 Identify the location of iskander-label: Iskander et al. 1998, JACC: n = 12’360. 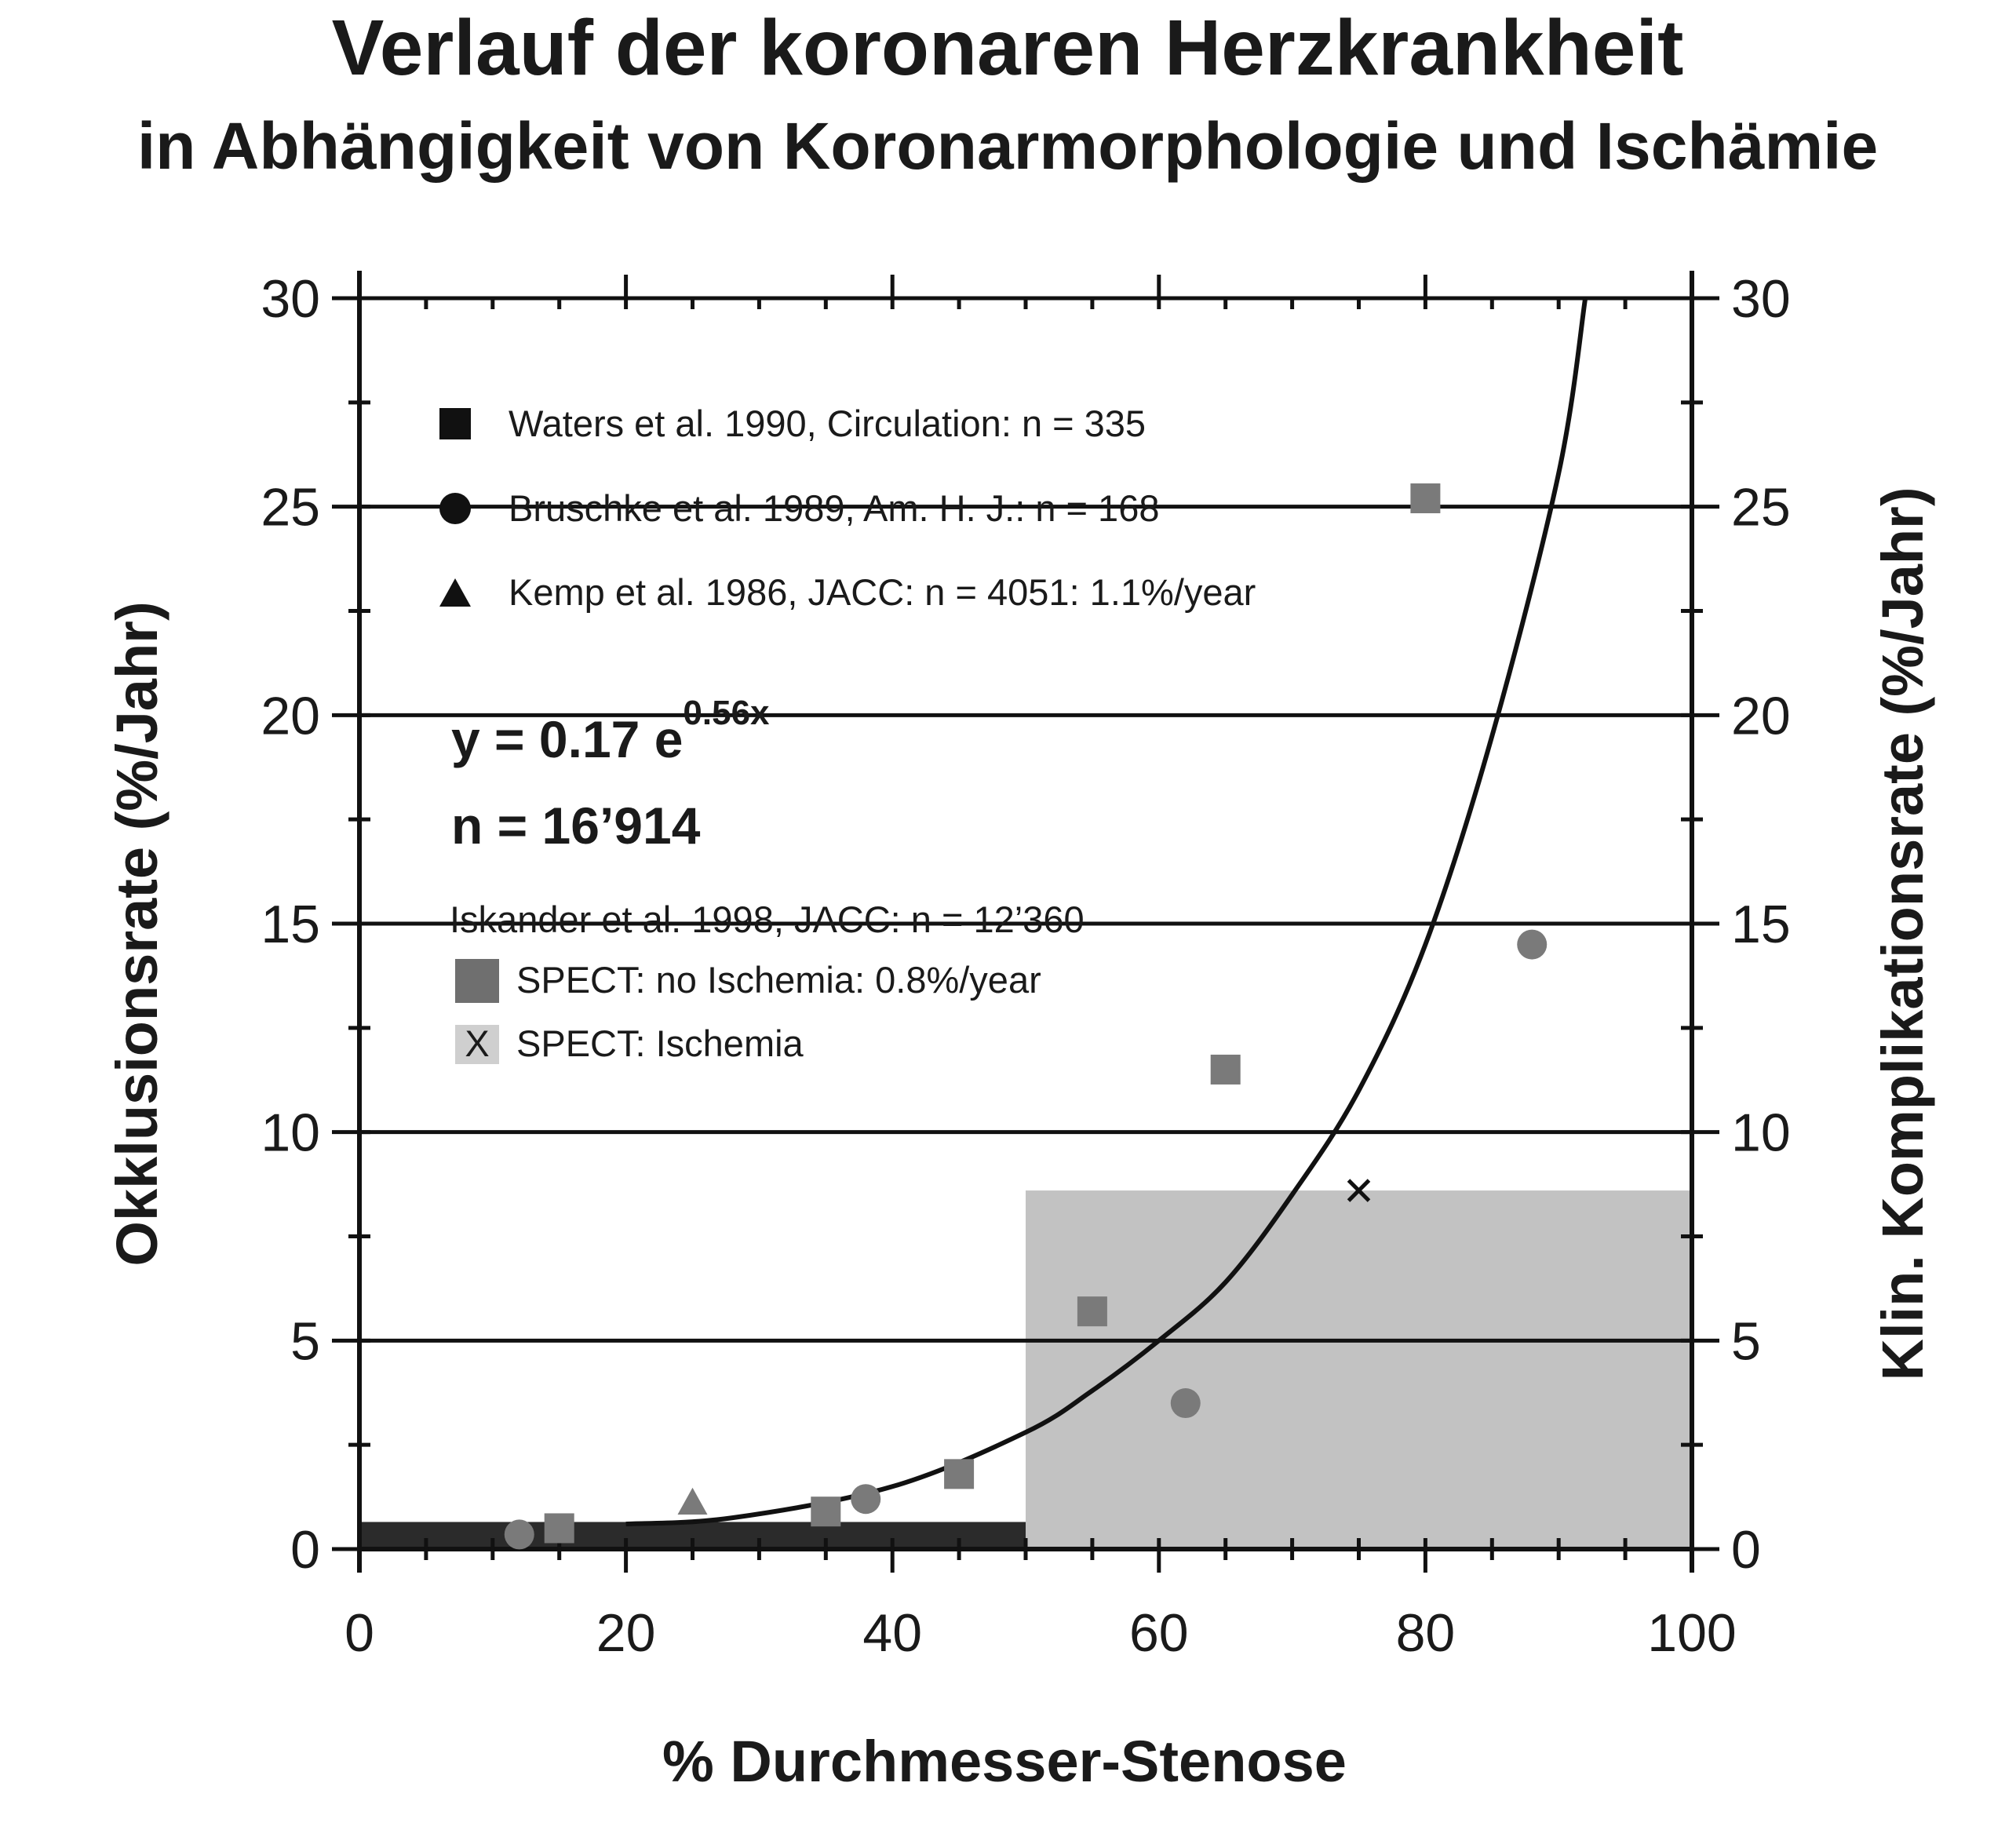
(768, 919).